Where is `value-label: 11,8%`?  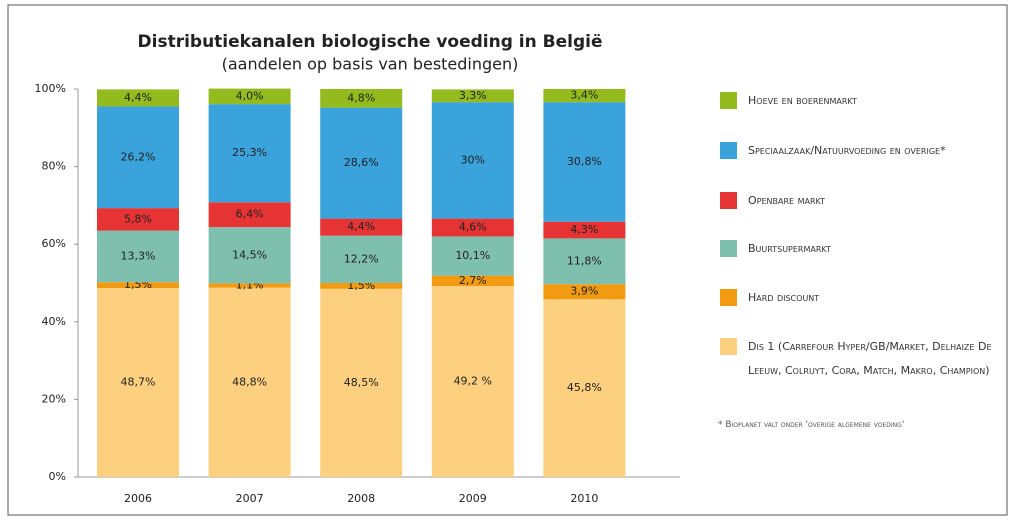 value-label: 11,8% is located at coordinates (584, 260).